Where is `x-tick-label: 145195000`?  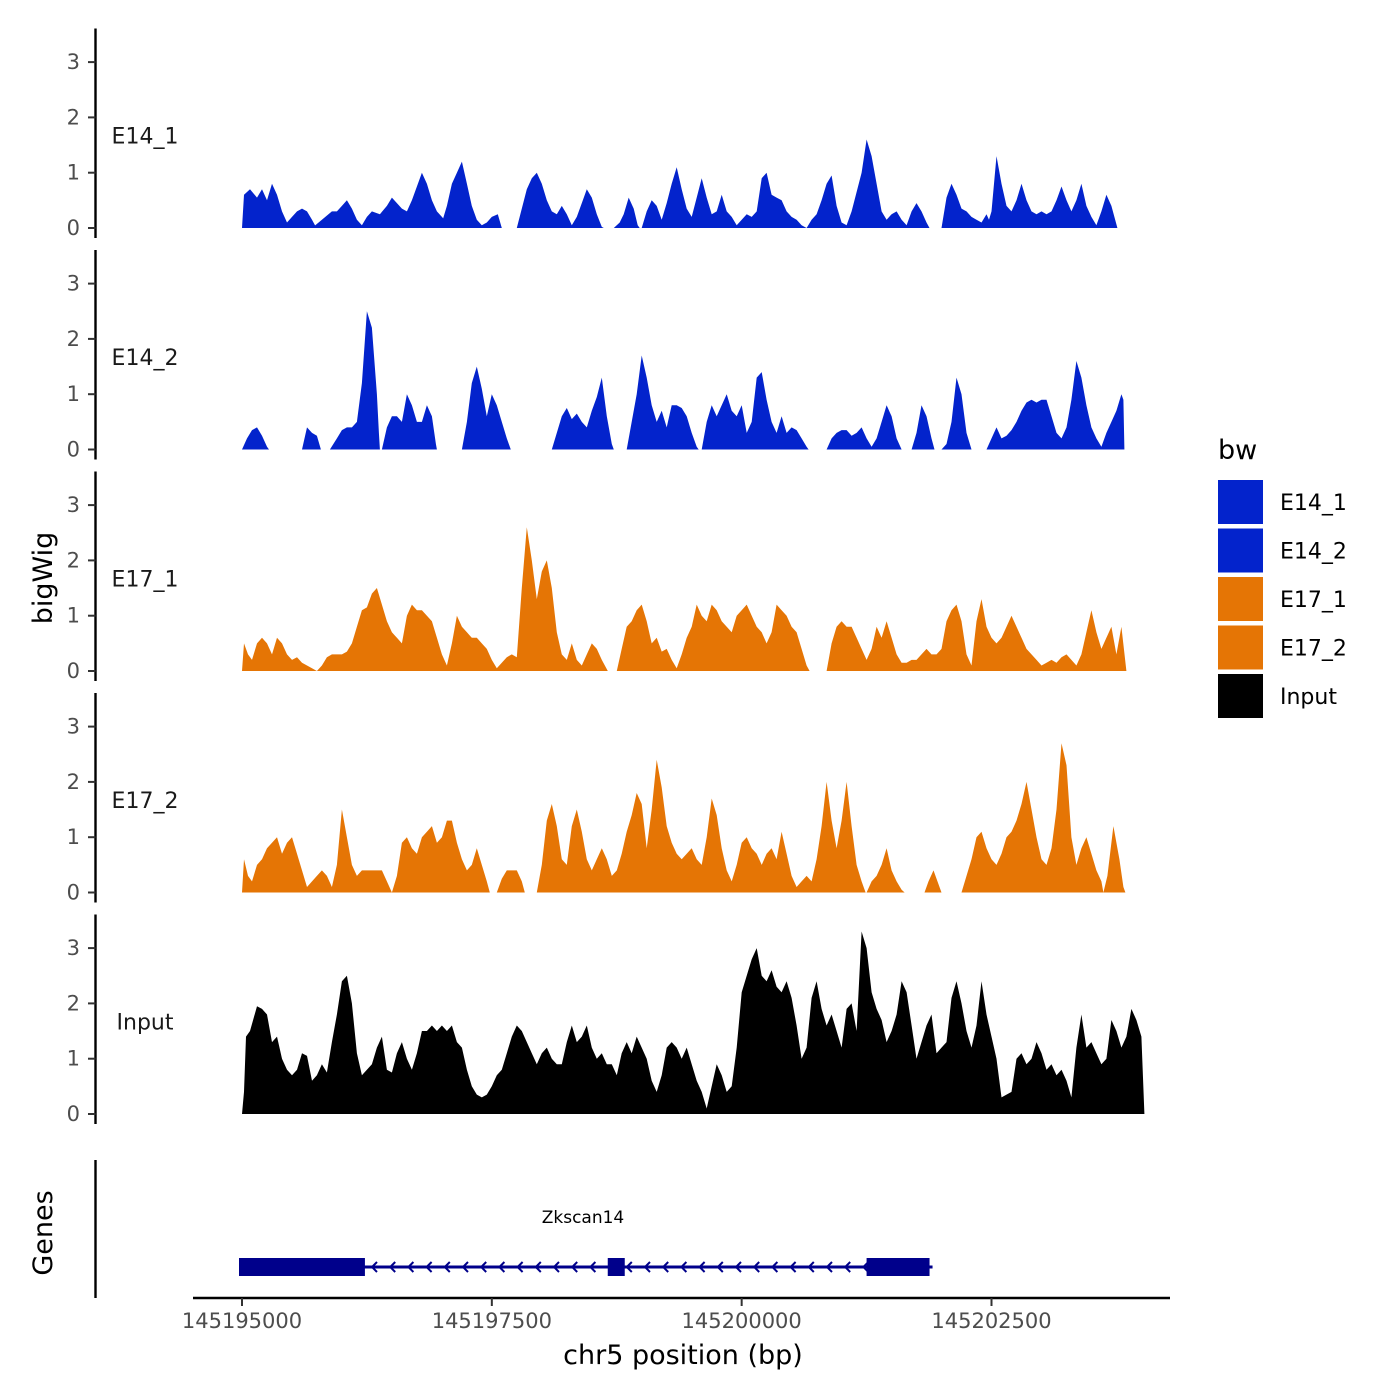
x-tick-label: 145195000 is located at coordinates (242, 1321).